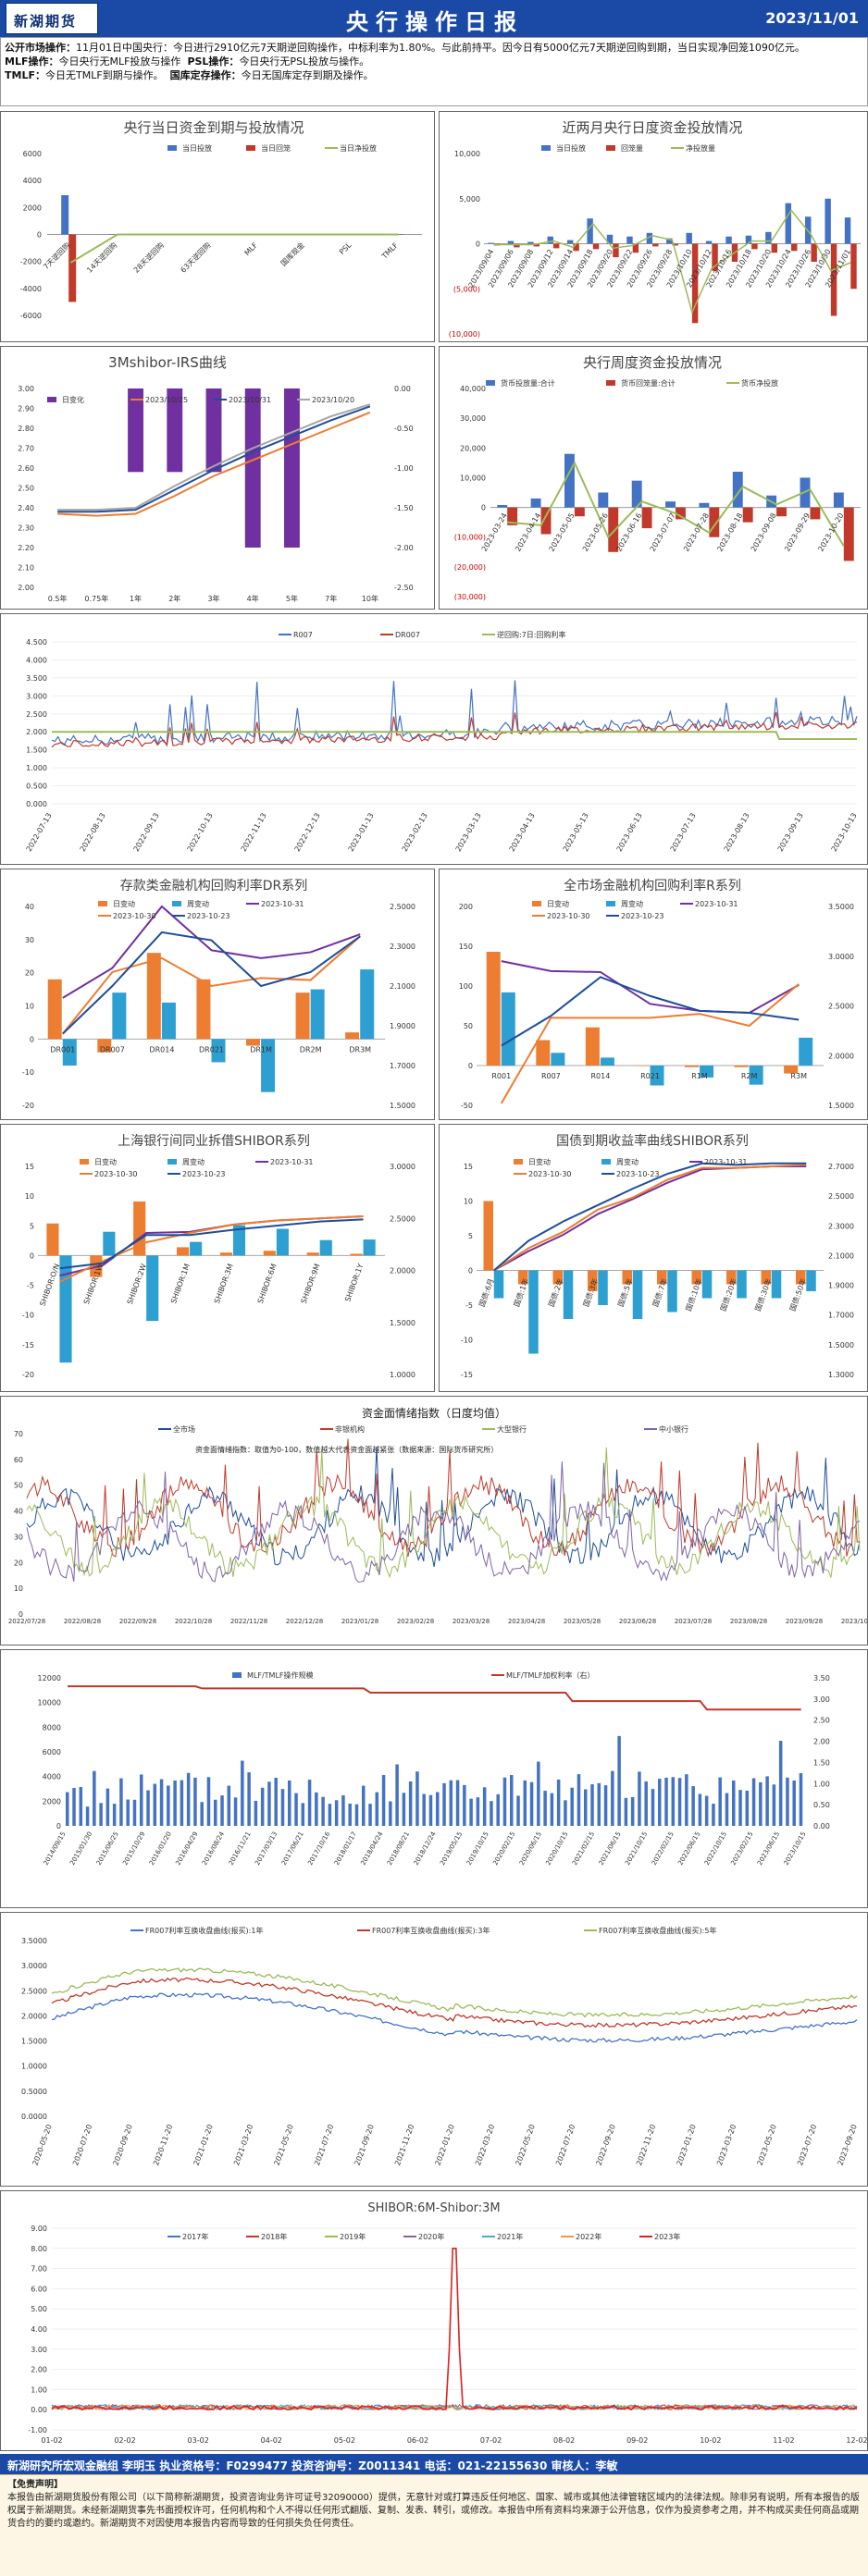  I want to click on y-tick-label: 2.40, so click(26, 508).